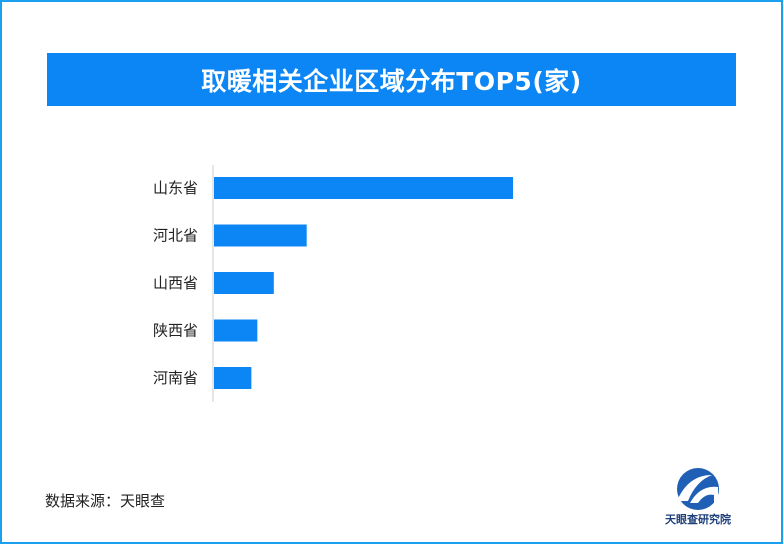  What do you see at coordinates (698, 519) in the screenshot?
I see `logo-text: 天眼查研究院` at bounding box center [698, 519].